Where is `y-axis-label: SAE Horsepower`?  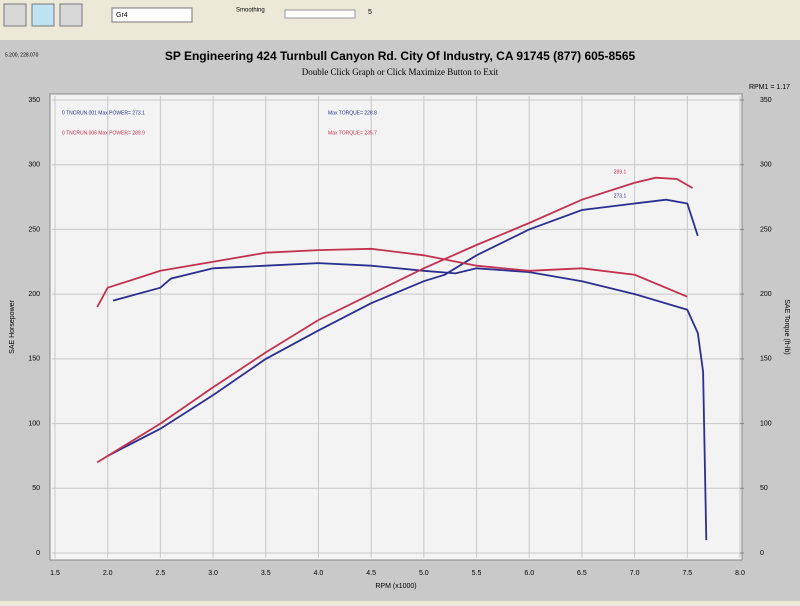 y-axis-label: SAE Horsepower is located at coordinates (12, 326).